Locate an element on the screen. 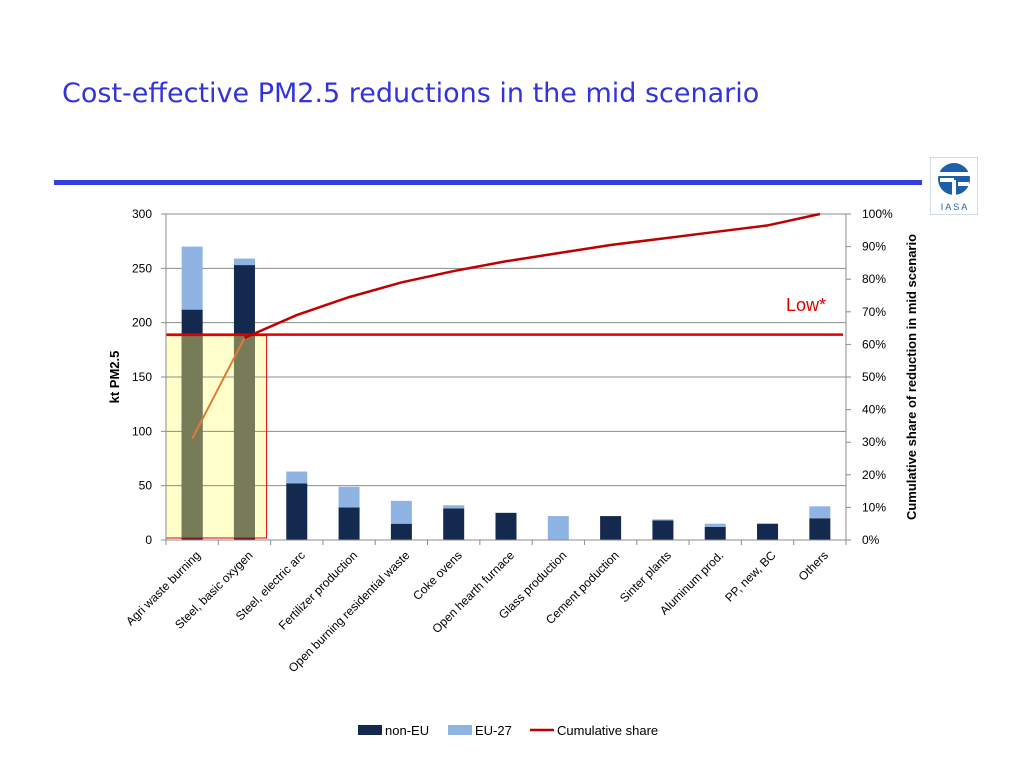 The image size is (1024, 768). y2-tick-label: 60% is located at coordinates (874, 344).